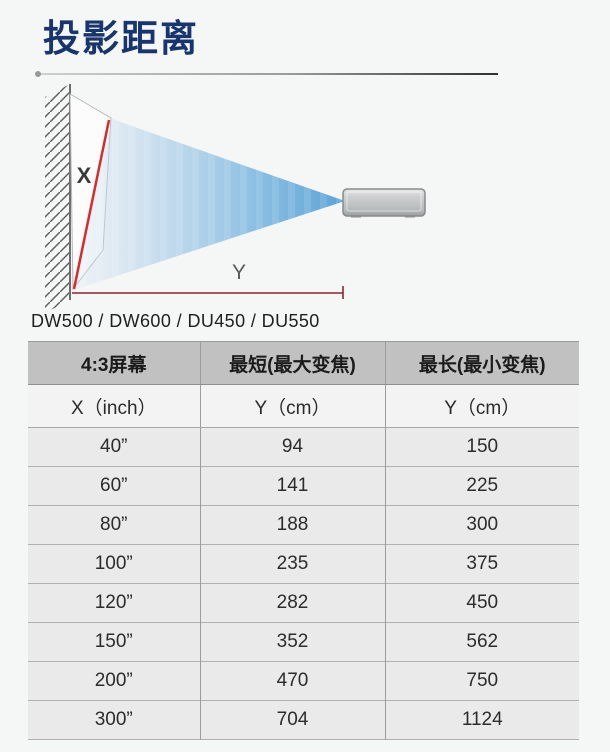 This screenshot has width=610, height=752. Describe the element at coordinates (292, 564) in the screenshot. I see `table-cell: 235` at that location.